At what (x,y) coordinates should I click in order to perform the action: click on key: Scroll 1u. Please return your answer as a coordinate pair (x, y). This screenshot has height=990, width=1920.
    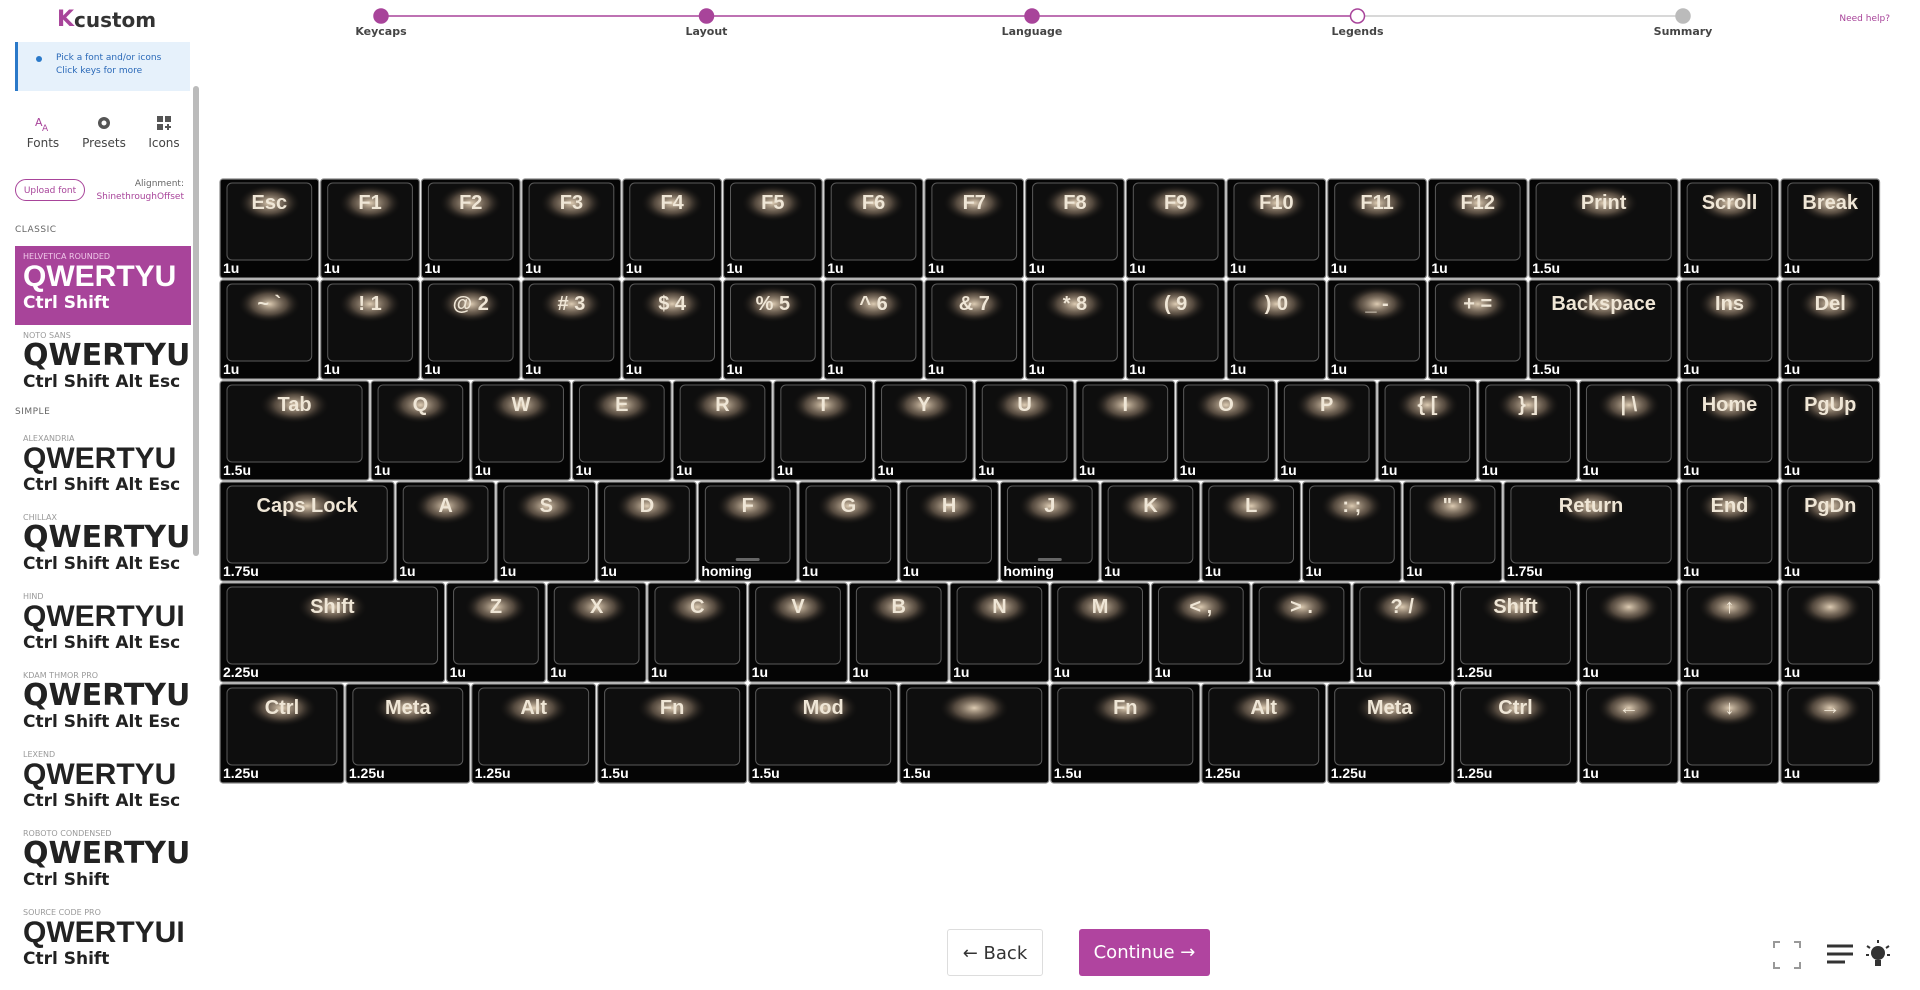
    Looking at the image, I should click on (1729, 228).